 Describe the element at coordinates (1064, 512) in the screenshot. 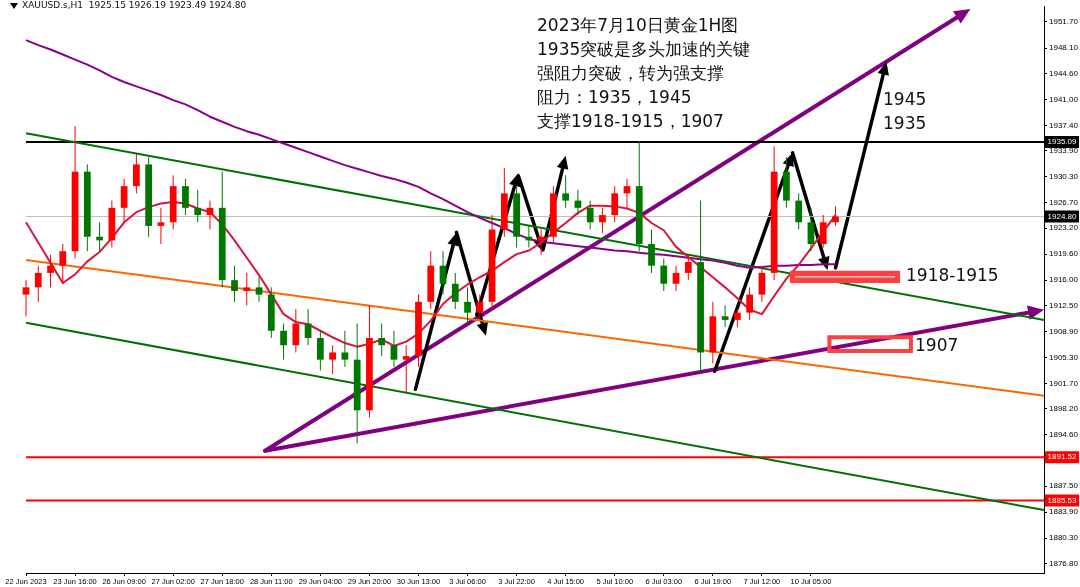

I see `y-tick-label: 1883.90` at that location.